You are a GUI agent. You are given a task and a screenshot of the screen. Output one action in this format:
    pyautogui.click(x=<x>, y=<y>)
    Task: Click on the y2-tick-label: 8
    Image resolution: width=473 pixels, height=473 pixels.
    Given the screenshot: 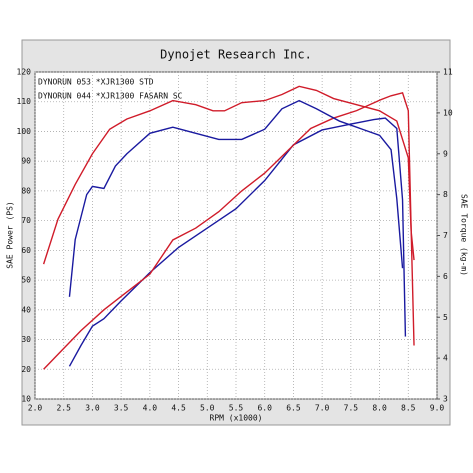 What is the action you would take?
    pyautogui.click(x=445, y=194)
    